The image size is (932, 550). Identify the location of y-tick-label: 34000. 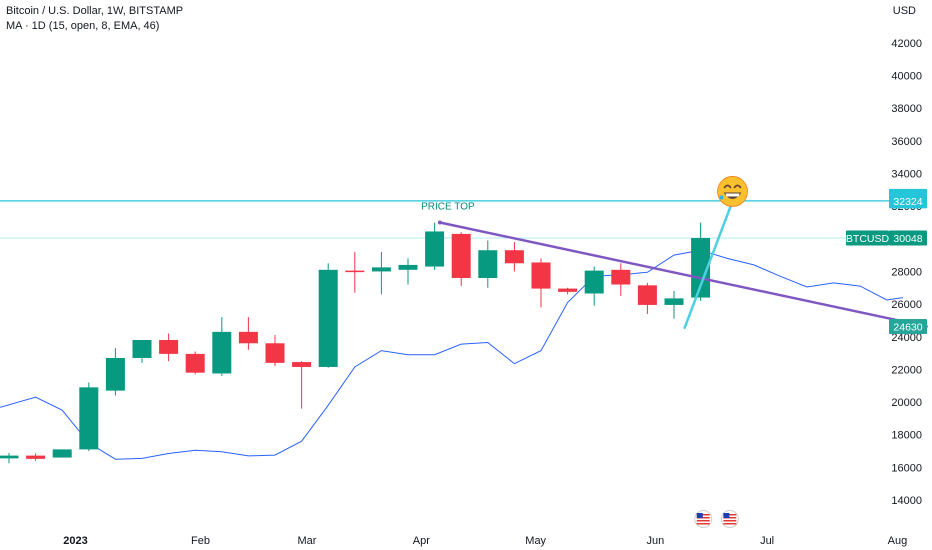
(906, 175).